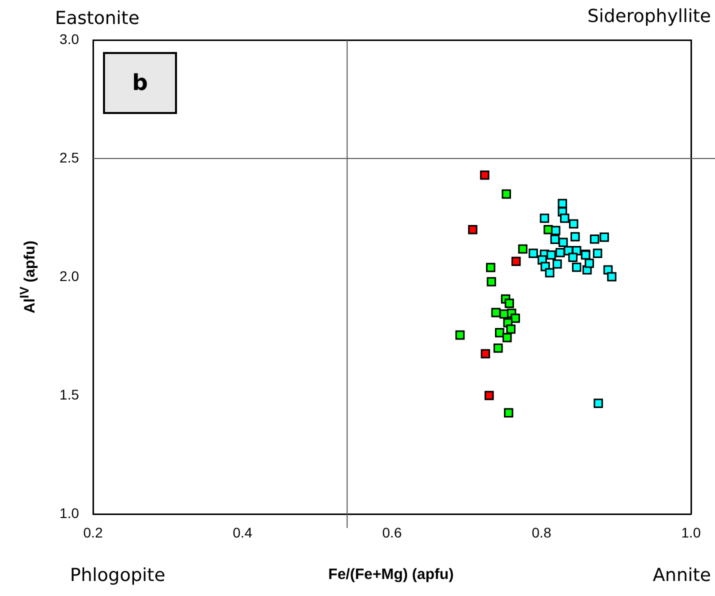 This screenshot has height=596, width=715. I want to click on text: Annite, so click(681, 575).